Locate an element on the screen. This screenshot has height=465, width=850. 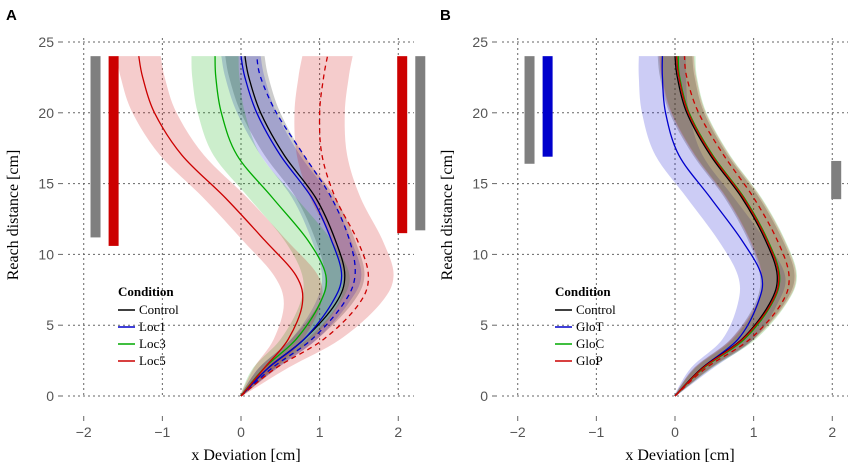
legend-a: Condition Control Loc1 Loc3 Loc5 is located at coordinates (148, 326).